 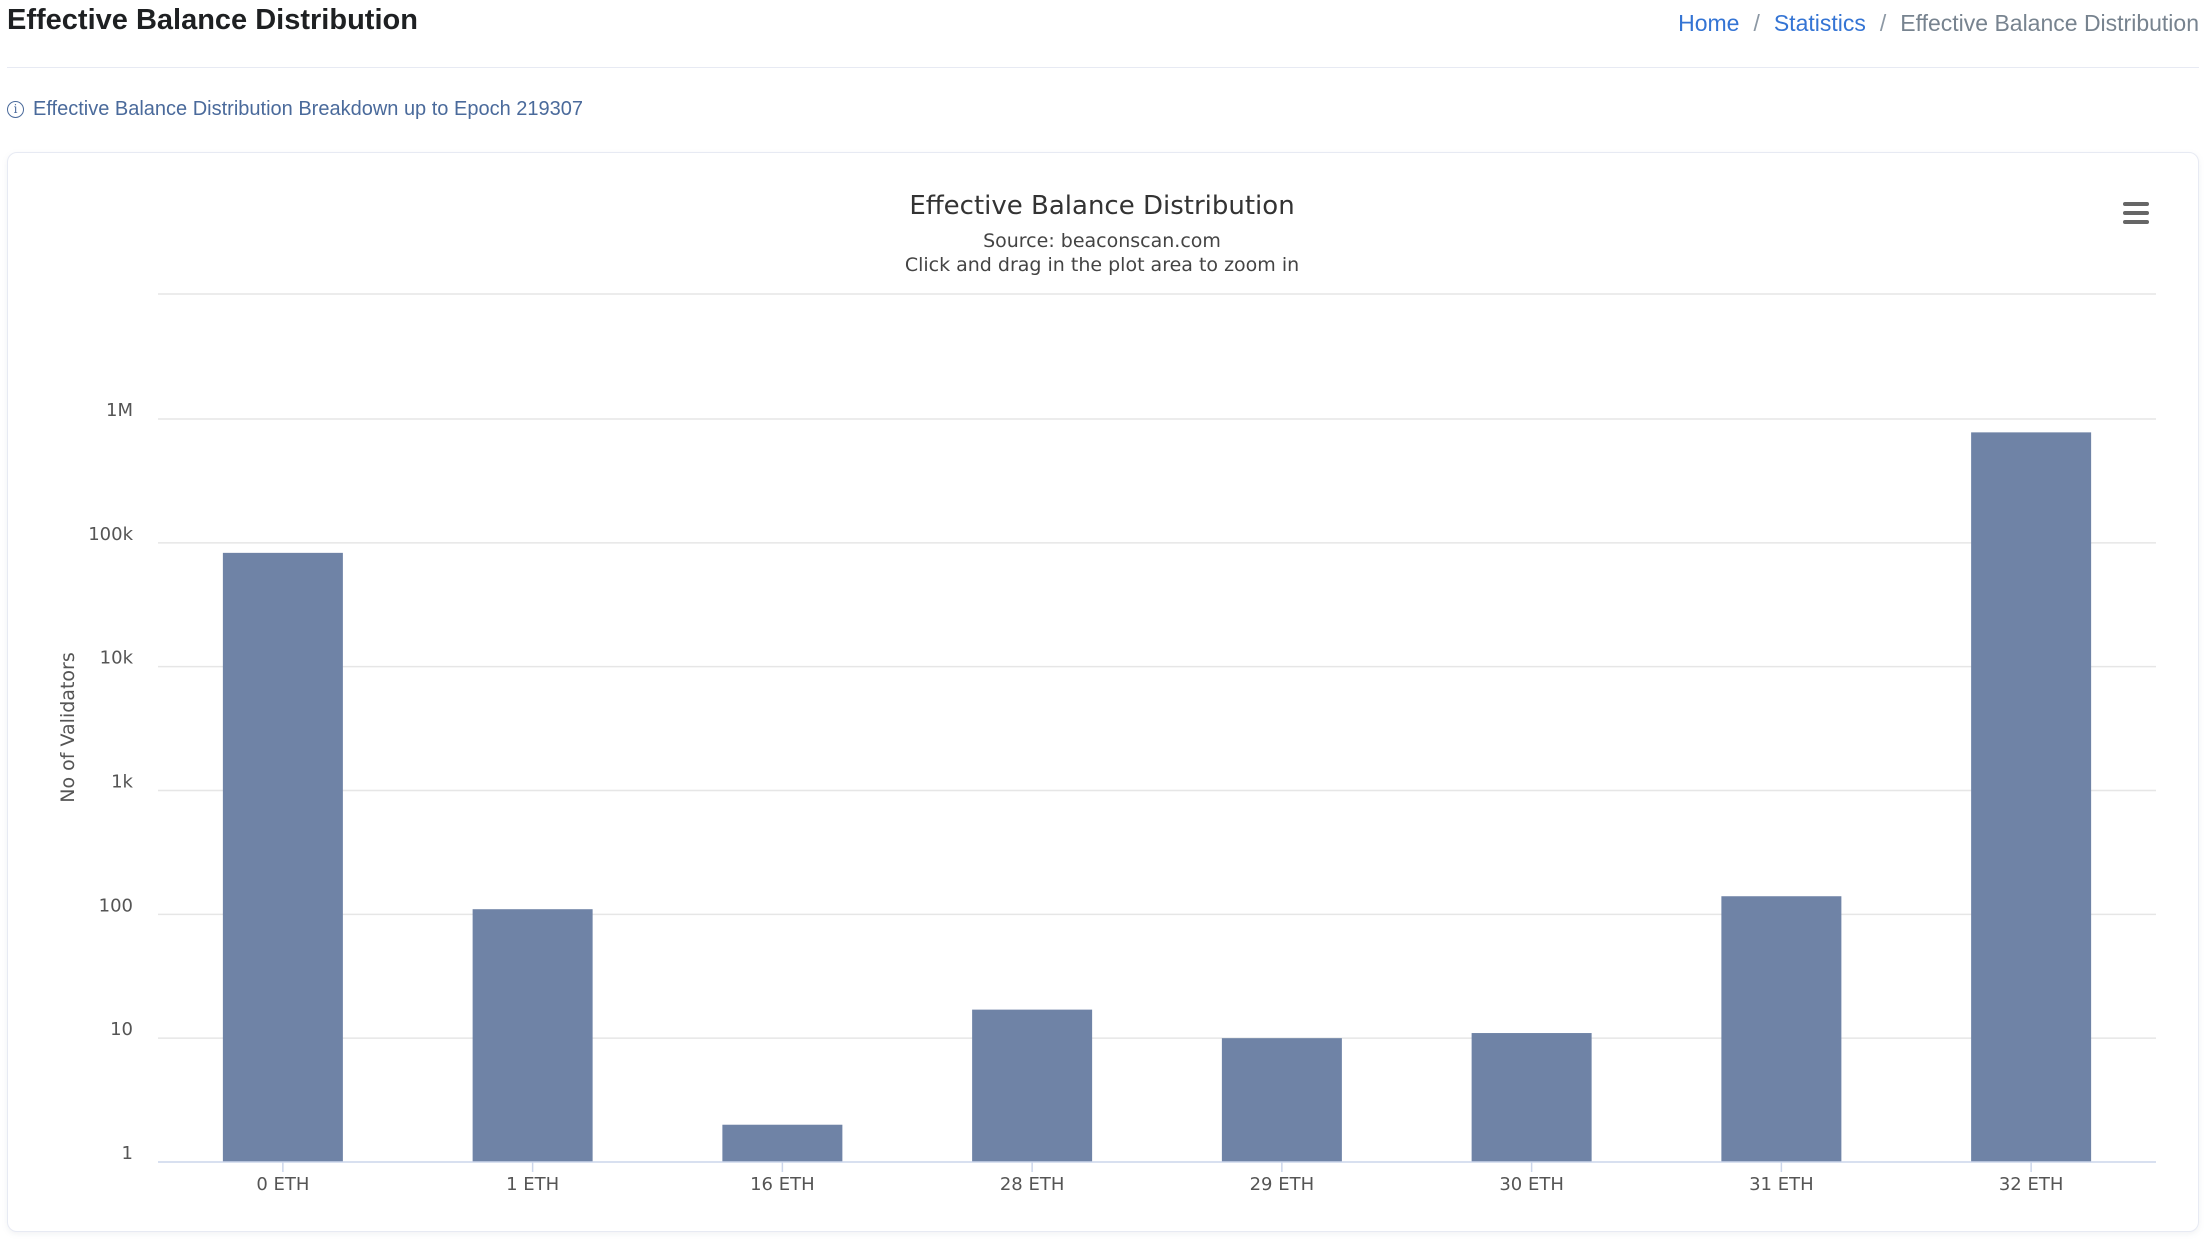 What do you see at coordinates (116, 905) in the screenshot?
I see `y-tick-label: 100` at bounding box center [116, 905].